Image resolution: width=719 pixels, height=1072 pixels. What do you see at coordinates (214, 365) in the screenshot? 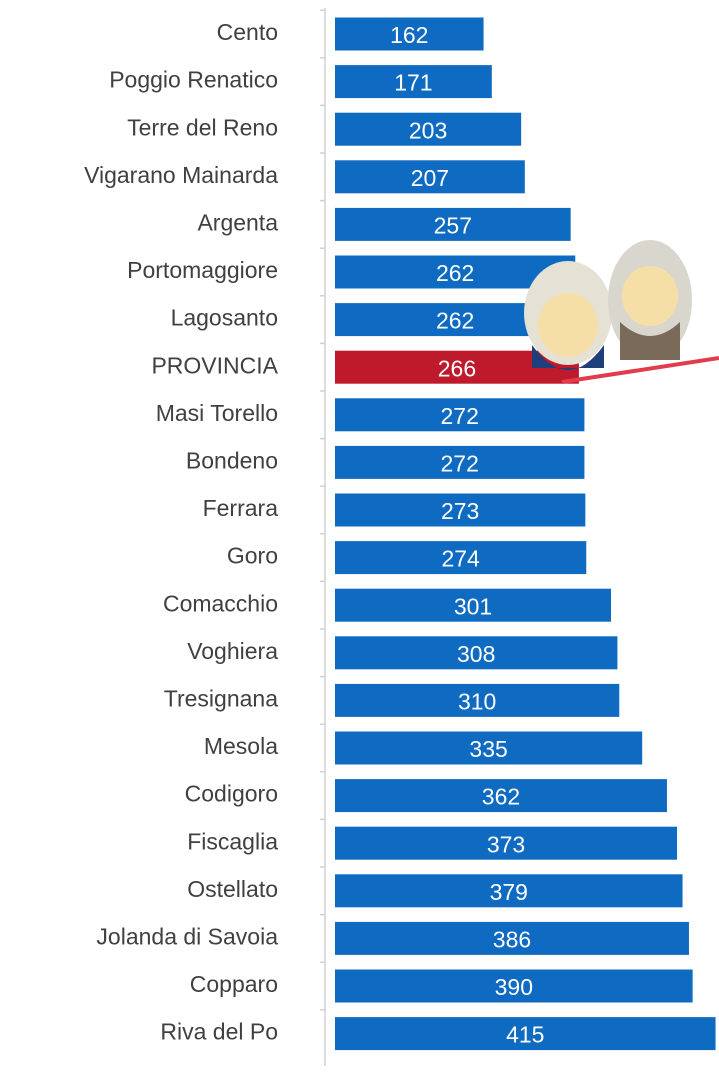
I see `category-label: PROVINCIA` at bounding box center [214, 365].